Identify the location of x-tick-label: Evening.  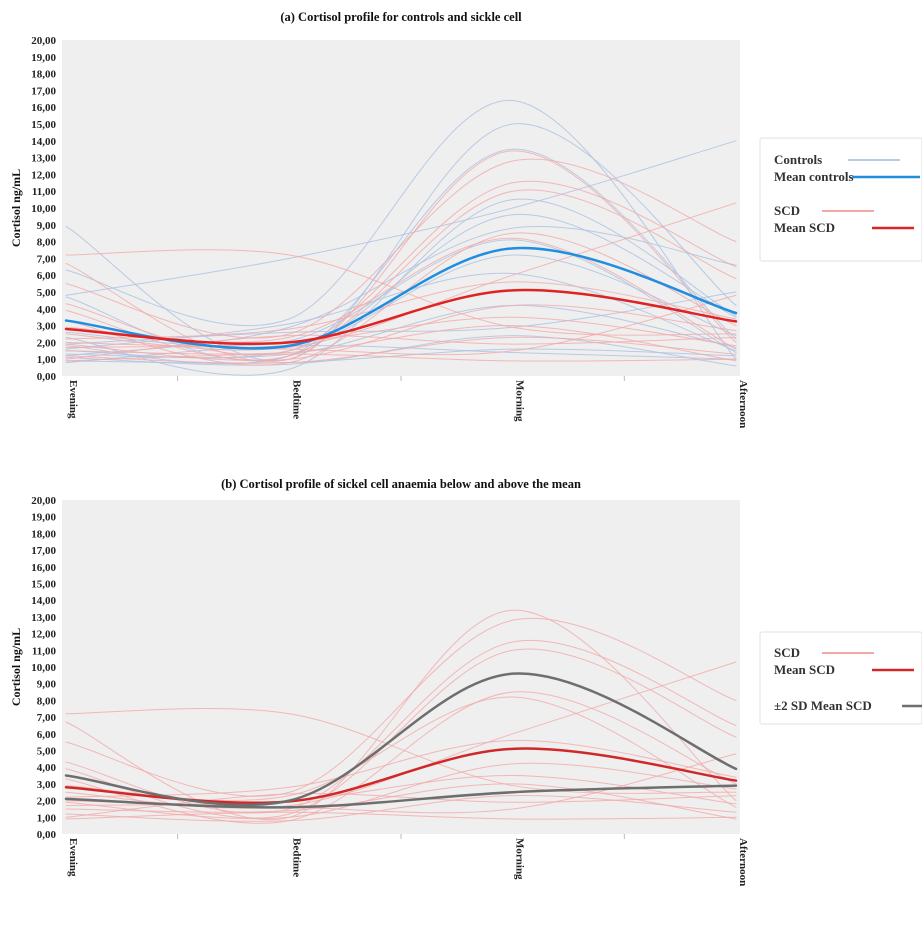
(73, 857).